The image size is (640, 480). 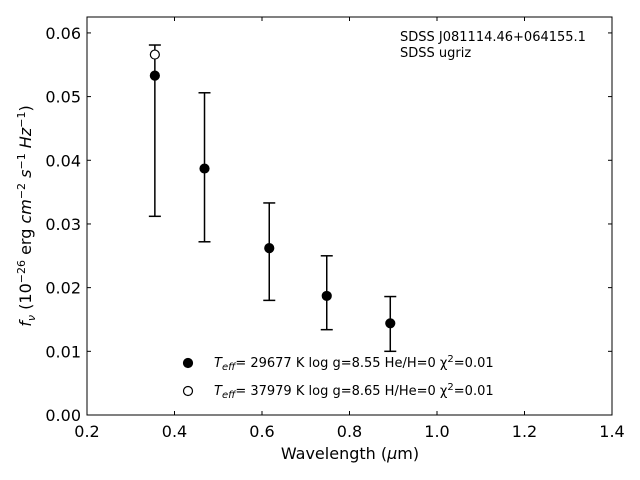 I want to click on x-tick-label: 1.2, so click(x=524, y=431).